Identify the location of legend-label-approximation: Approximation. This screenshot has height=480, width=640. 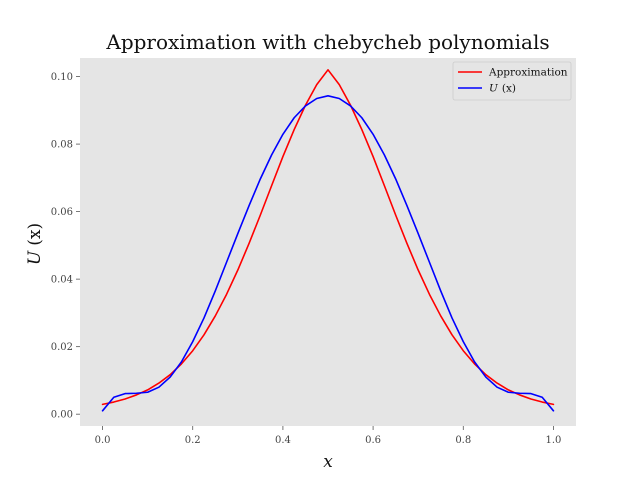
(528, 73).